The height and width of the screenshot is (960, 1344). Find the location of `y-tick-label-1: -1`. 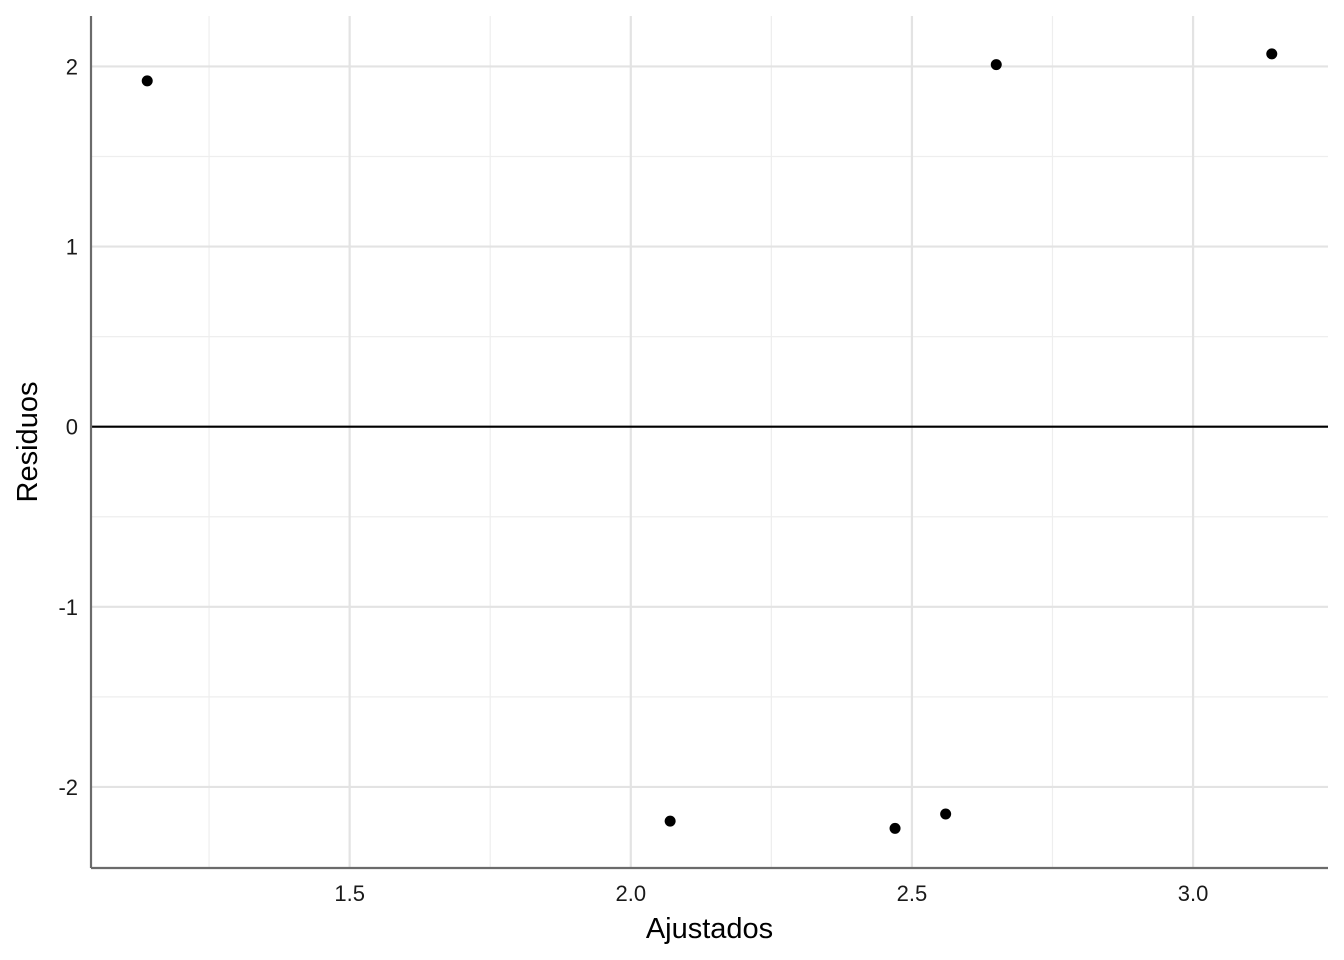

y-tick-label-1: -1 is located at coordinates (68, 607).